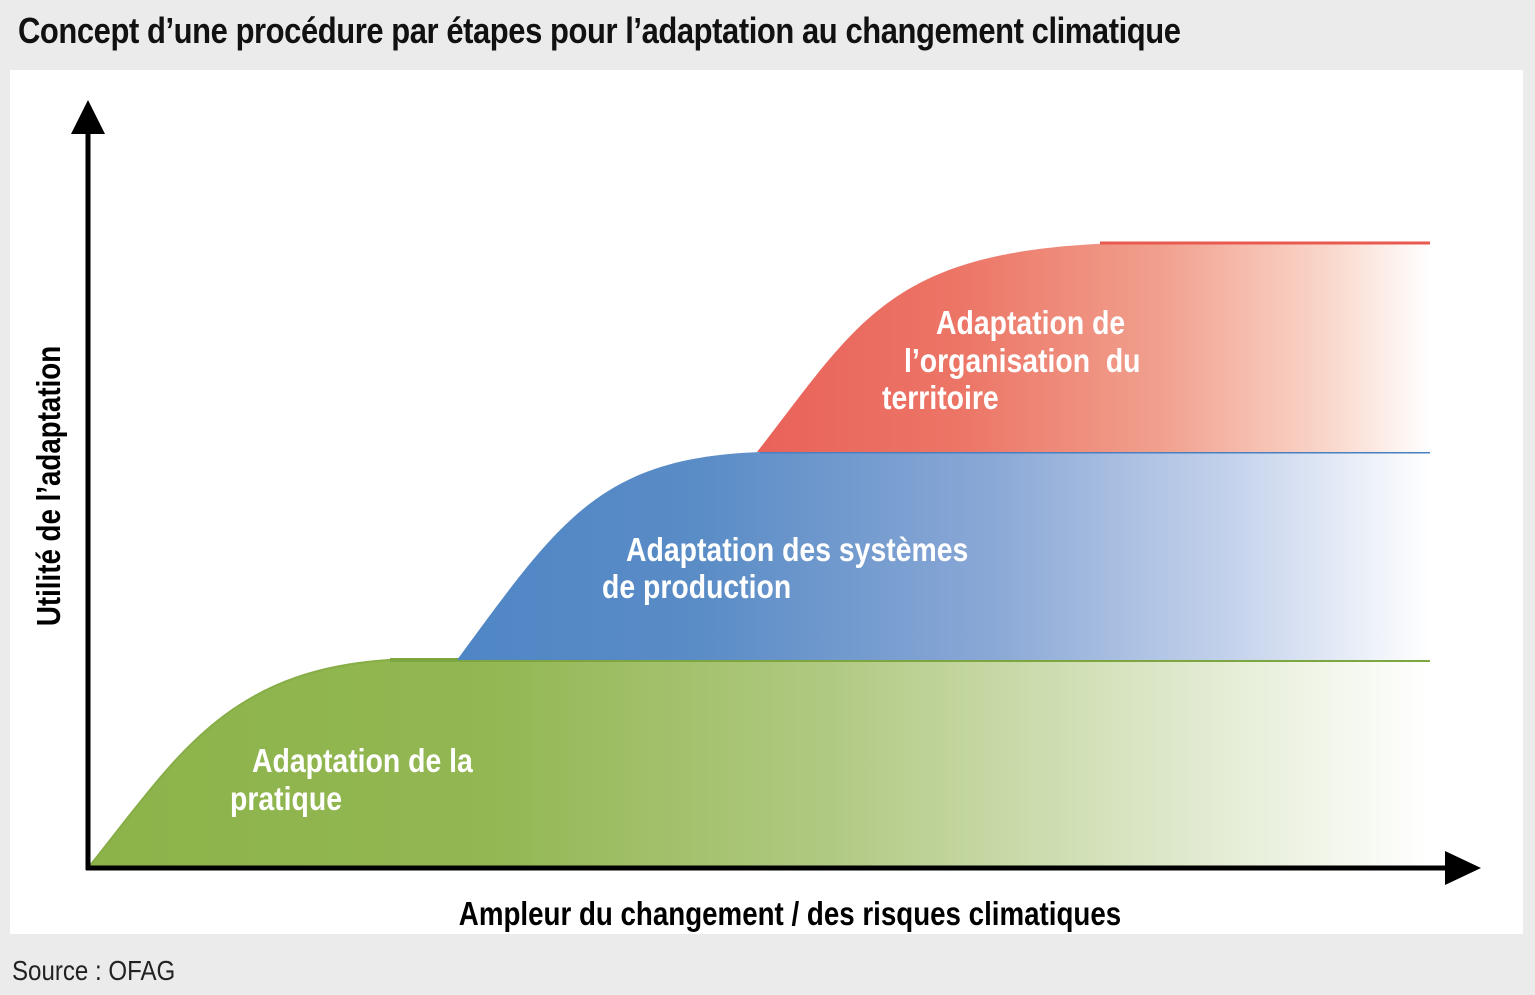 This screenshot has width=1535, height=995. What do you see at coordinates (696, 586) in the screenshot?
I see `stage-production-systems-label-line-2: de production` at bounding box center [696, 586].